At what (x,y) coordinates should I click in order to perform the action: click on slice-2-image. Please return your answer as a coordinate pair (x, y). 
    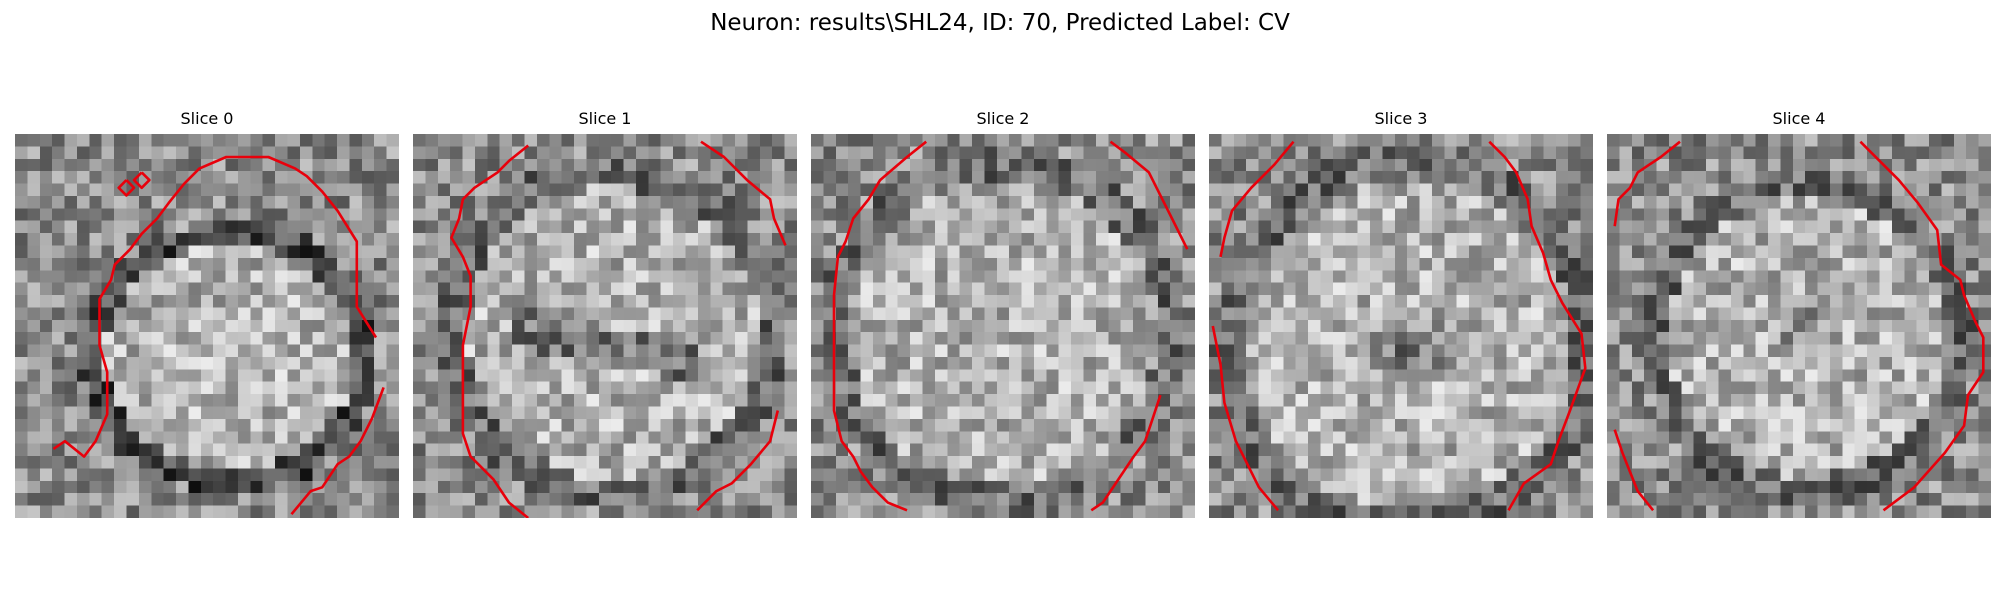
    Looking at the image, I should click on (1003, 326).